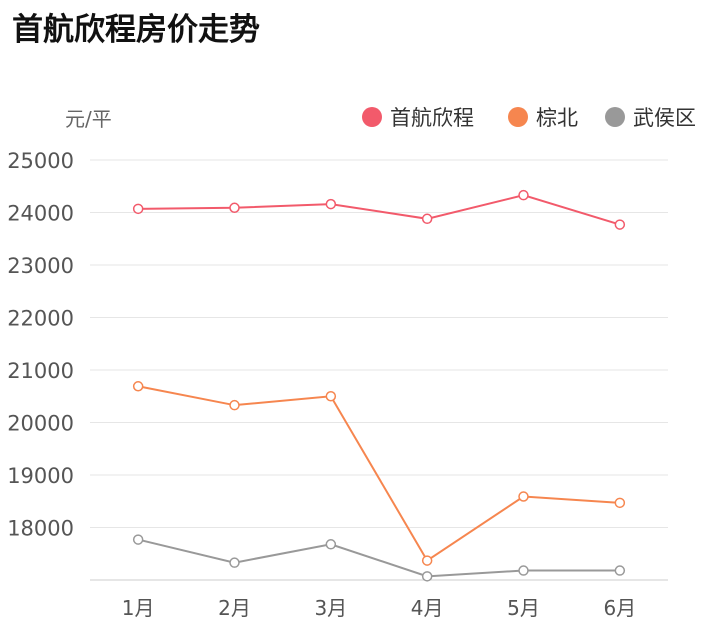 The image size is (718, 640). I want to click on legend-item: 首航欣程, so click(418, 118).